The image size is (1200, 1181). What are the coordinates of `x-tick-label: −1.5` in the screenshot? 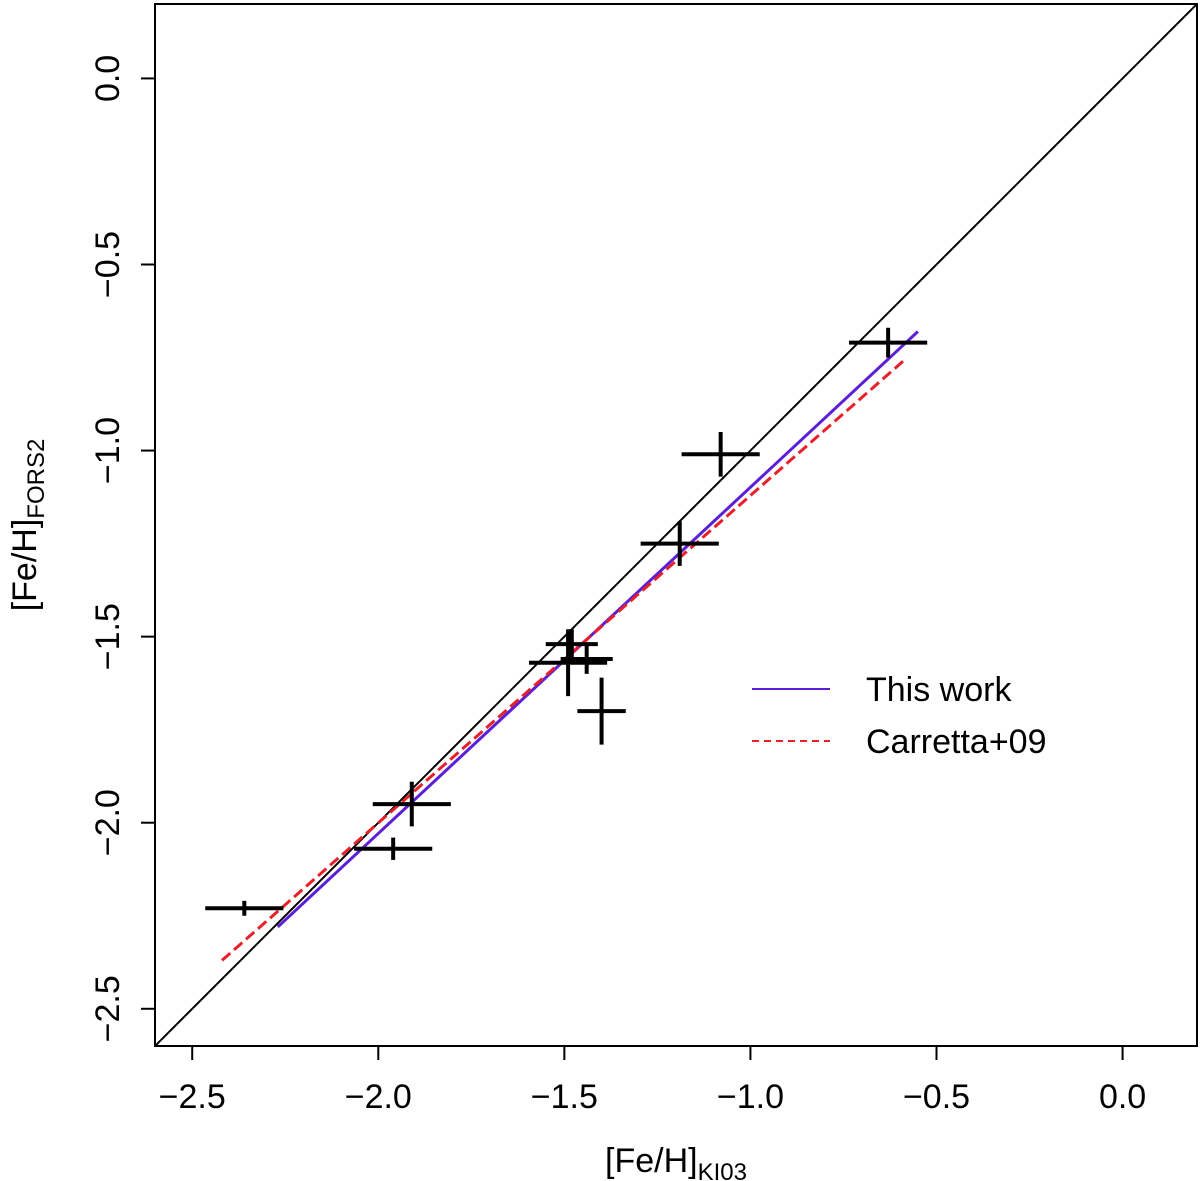 It's located at (564, 1097).